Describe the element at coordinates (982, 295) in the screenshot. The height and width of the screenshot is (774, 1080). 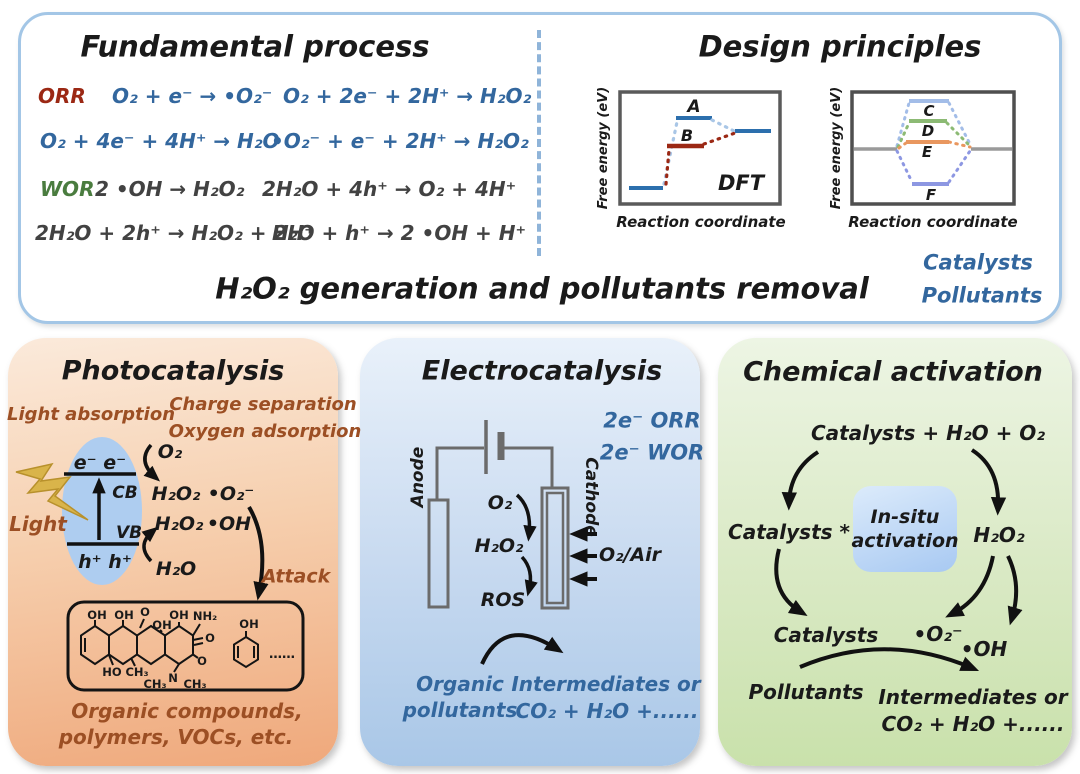
I see `pollutants-legend: Pollutants` at that location.